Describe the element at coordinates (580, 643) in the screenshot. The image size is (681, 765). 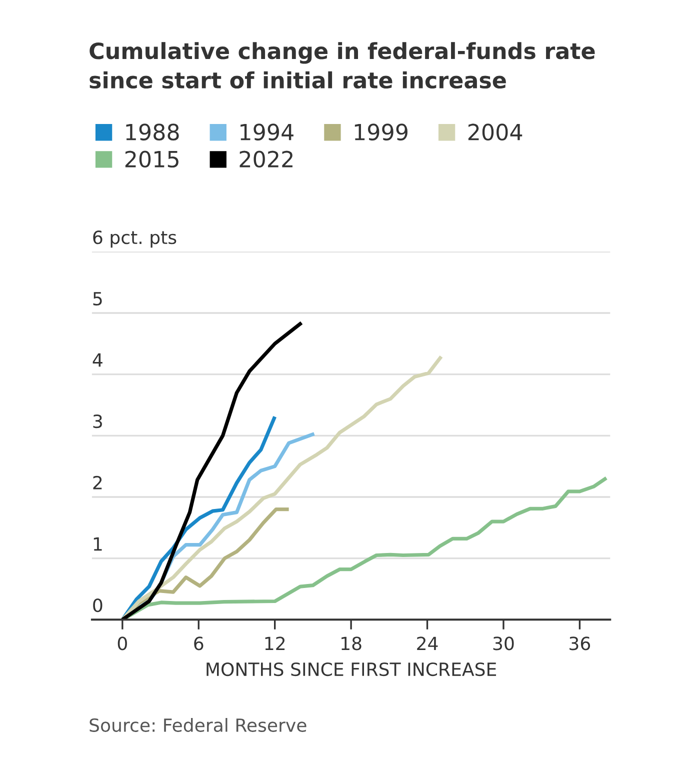
I see `x-tick-label: 36` at that location.